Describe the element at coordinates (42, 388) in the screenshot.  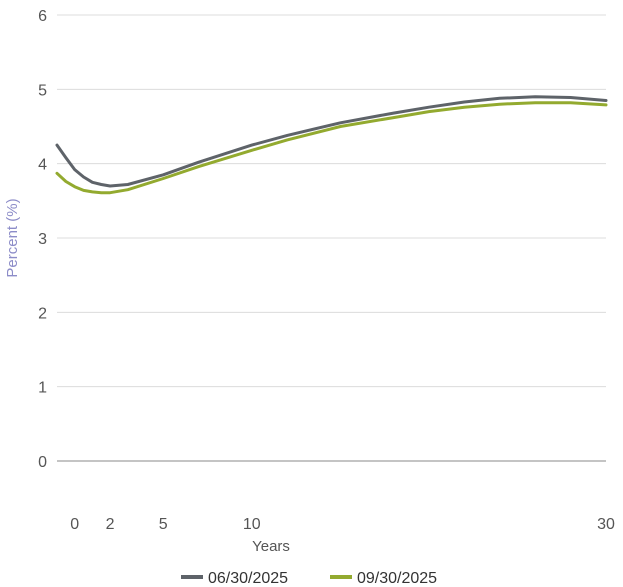
I see `y-tick-label: 1` at that location.